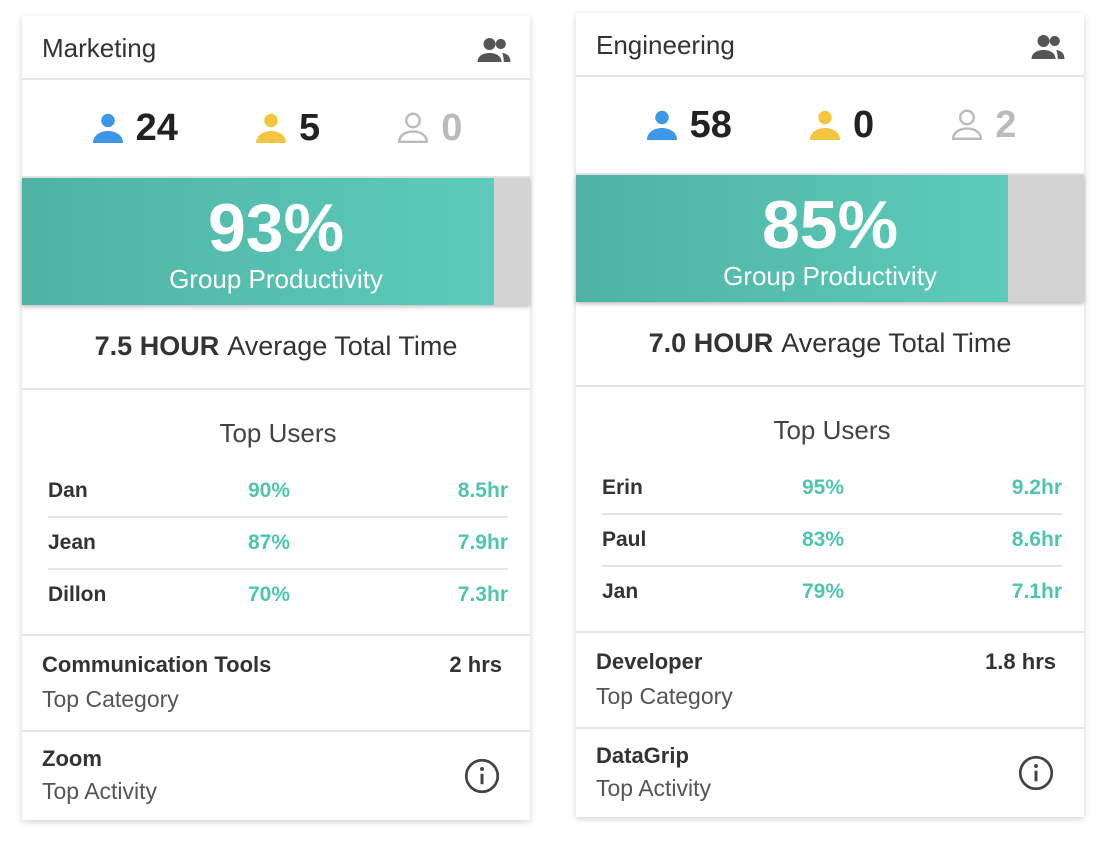  I want to click on status-count: 24, so click(134, 128).